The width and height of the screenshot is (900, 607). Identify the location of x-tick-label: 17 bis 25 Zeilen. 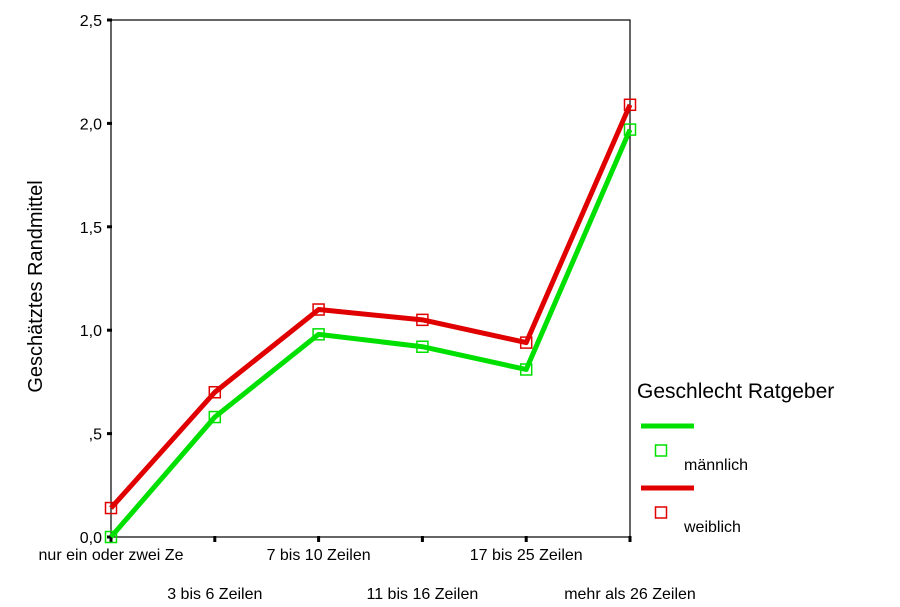
(526, 555).